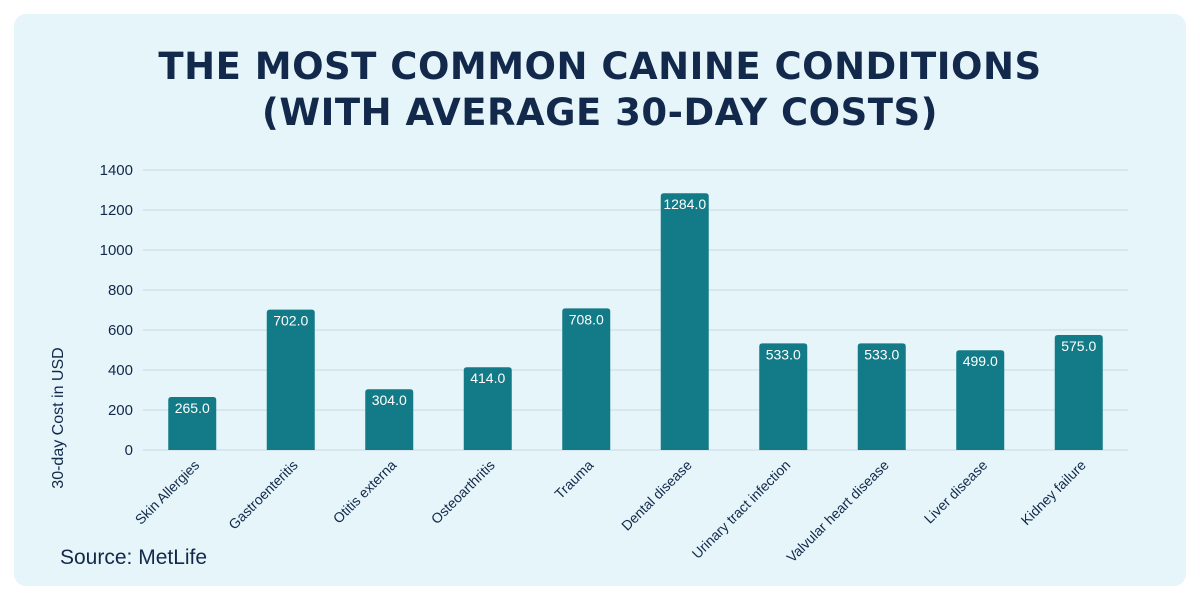 Image resolution: width=1200 pixels, height=600 pixels. What do you see at coordinates (116, 170) in the screenshot?
I see `y-tick-label: 1400` at bounding box center [116, 170].